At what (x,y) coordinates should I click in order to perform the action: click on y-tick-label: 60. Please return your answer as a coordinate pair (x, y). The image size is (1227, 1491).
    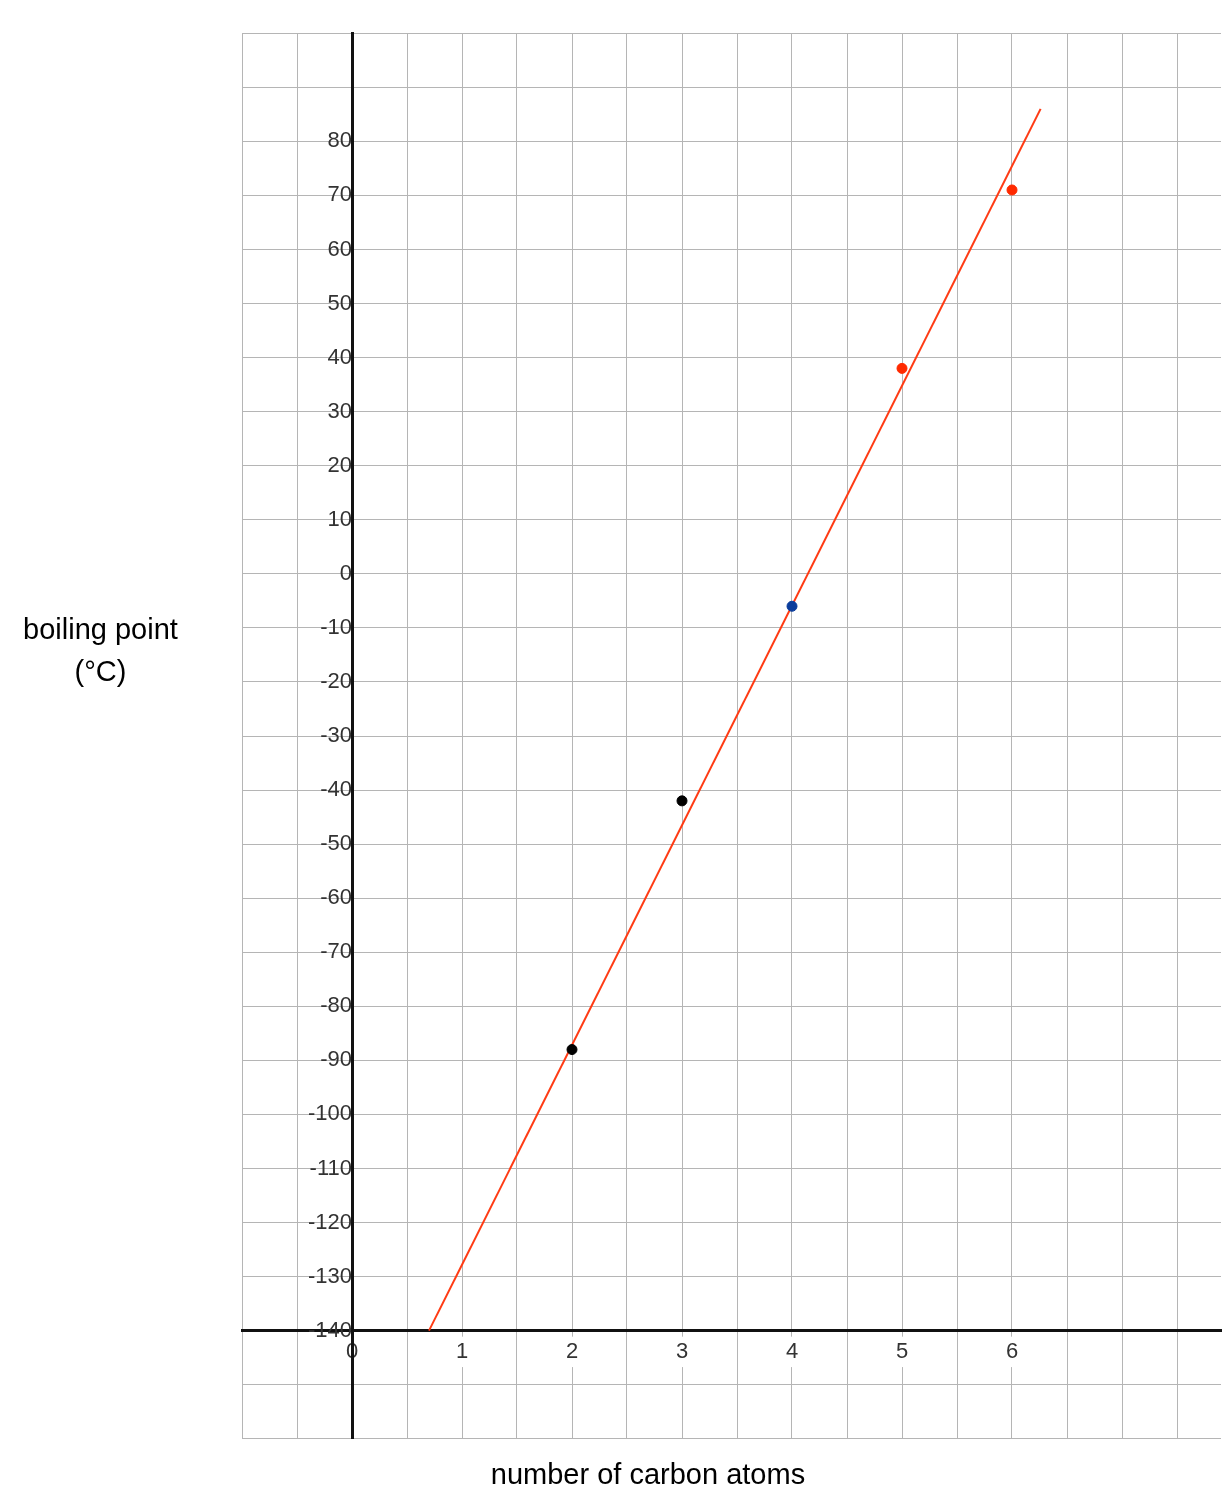
    Looking at the image, I should click on (339, 248).